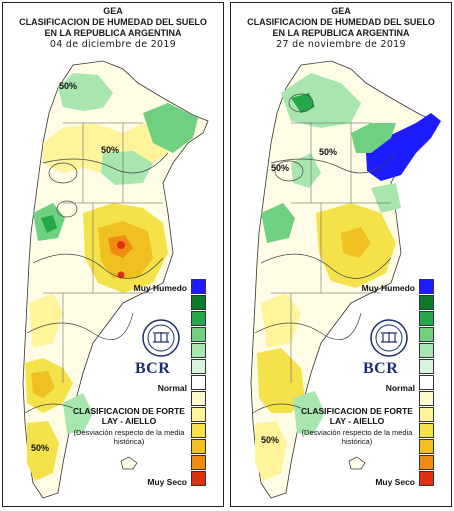 This screenshot has height=511, width=454. Describe the element at coordinates (49, 224) in the screenshot. I see `zone-green-darkwest` at that location.